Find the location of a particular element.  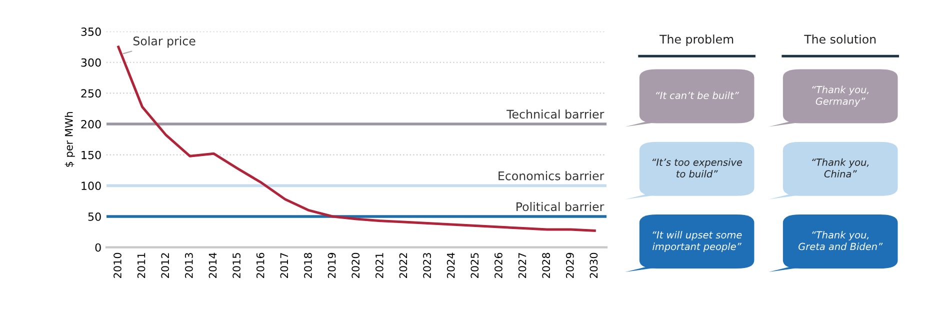

x-tick-label: 2013 is located at coordinates (188, 265).